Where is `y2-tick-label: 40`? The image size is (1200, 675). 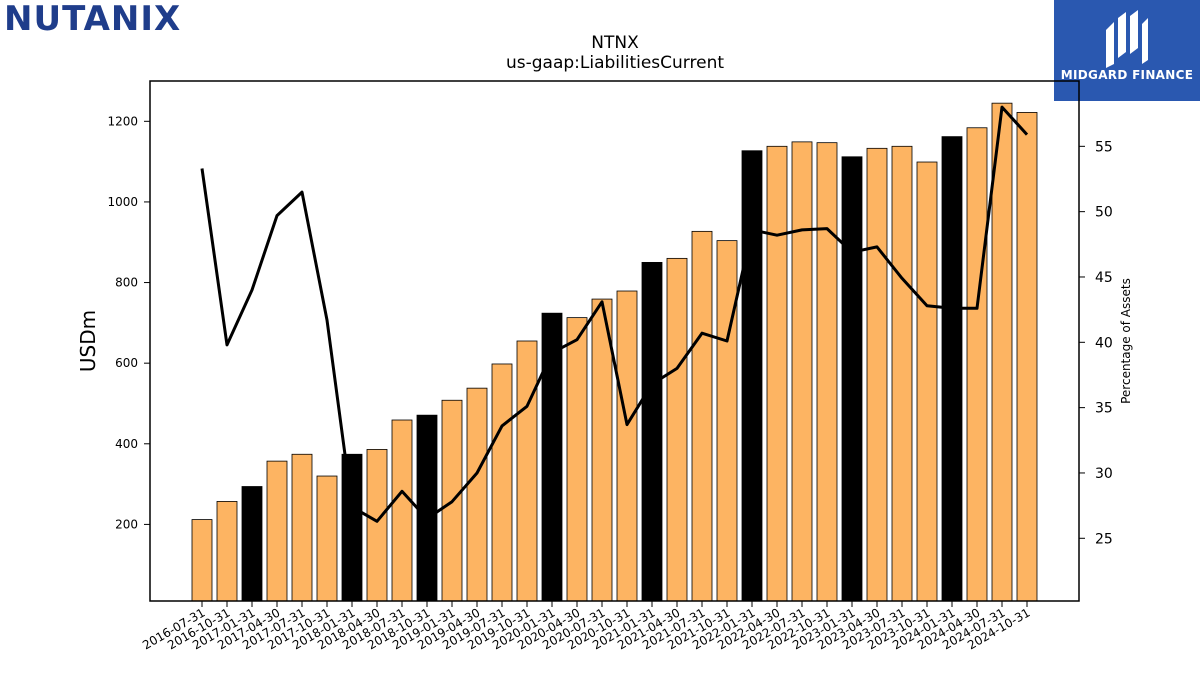 y2-tick-label: 40 is located at coordinates (1104, 343).